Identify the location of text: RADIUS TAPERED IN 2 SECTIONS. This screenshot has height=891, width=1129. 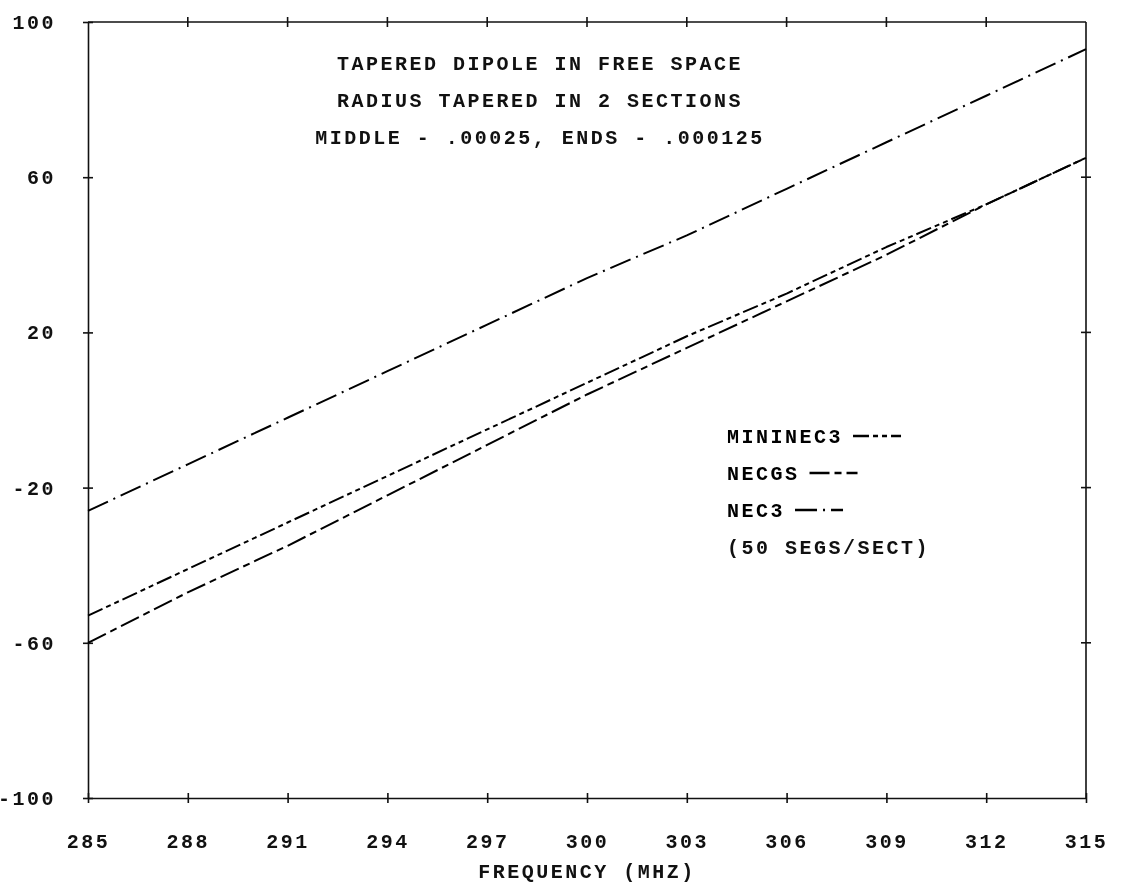
(540, 101).